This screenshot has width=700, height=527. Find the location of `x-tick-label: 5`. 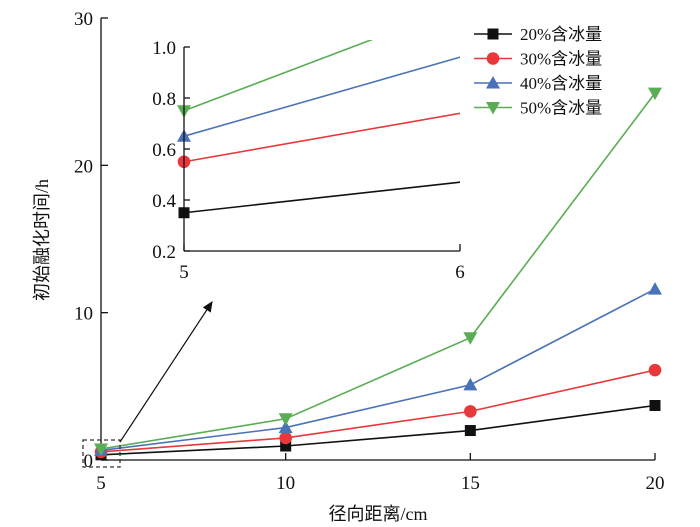

x-tick-label: 5 is located at coordinates (101, 483).